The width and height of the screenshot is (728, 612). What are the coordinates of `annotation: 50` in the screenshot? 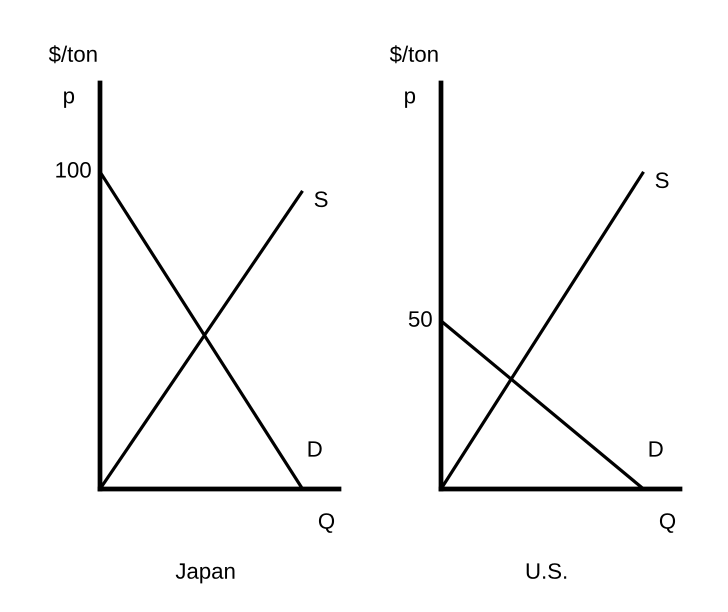 It's located at (420, 319).